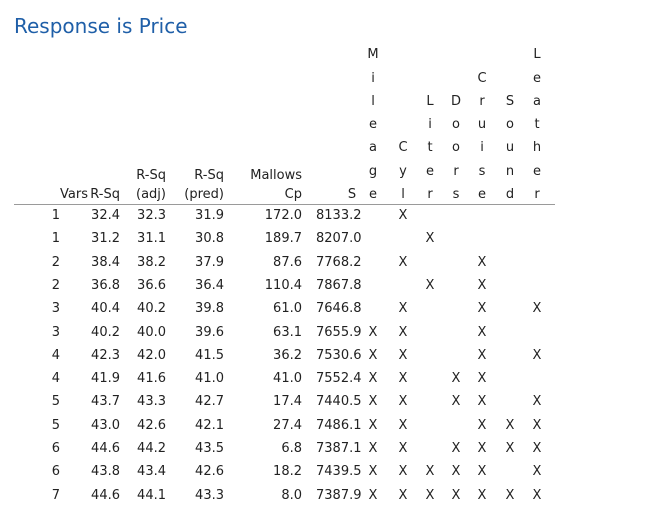 The height and width of the screenshot is (509, 659). I want to click on cell-rsq-adj: 41.6, so click(151, 379).